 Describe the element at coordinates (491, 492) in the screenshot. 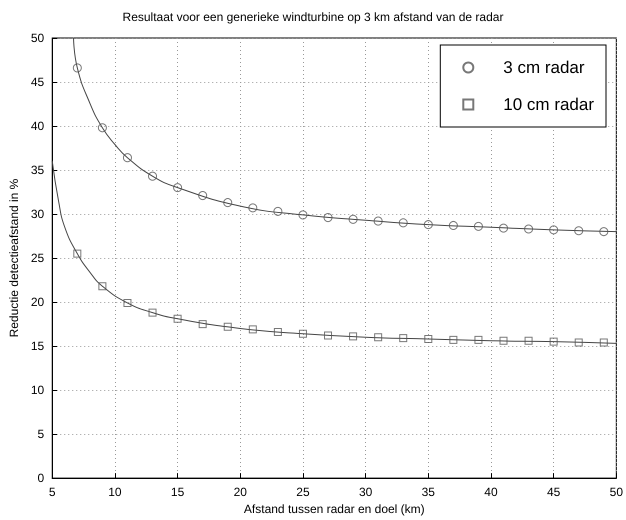

I see `x-tick-label: 40` at that location.